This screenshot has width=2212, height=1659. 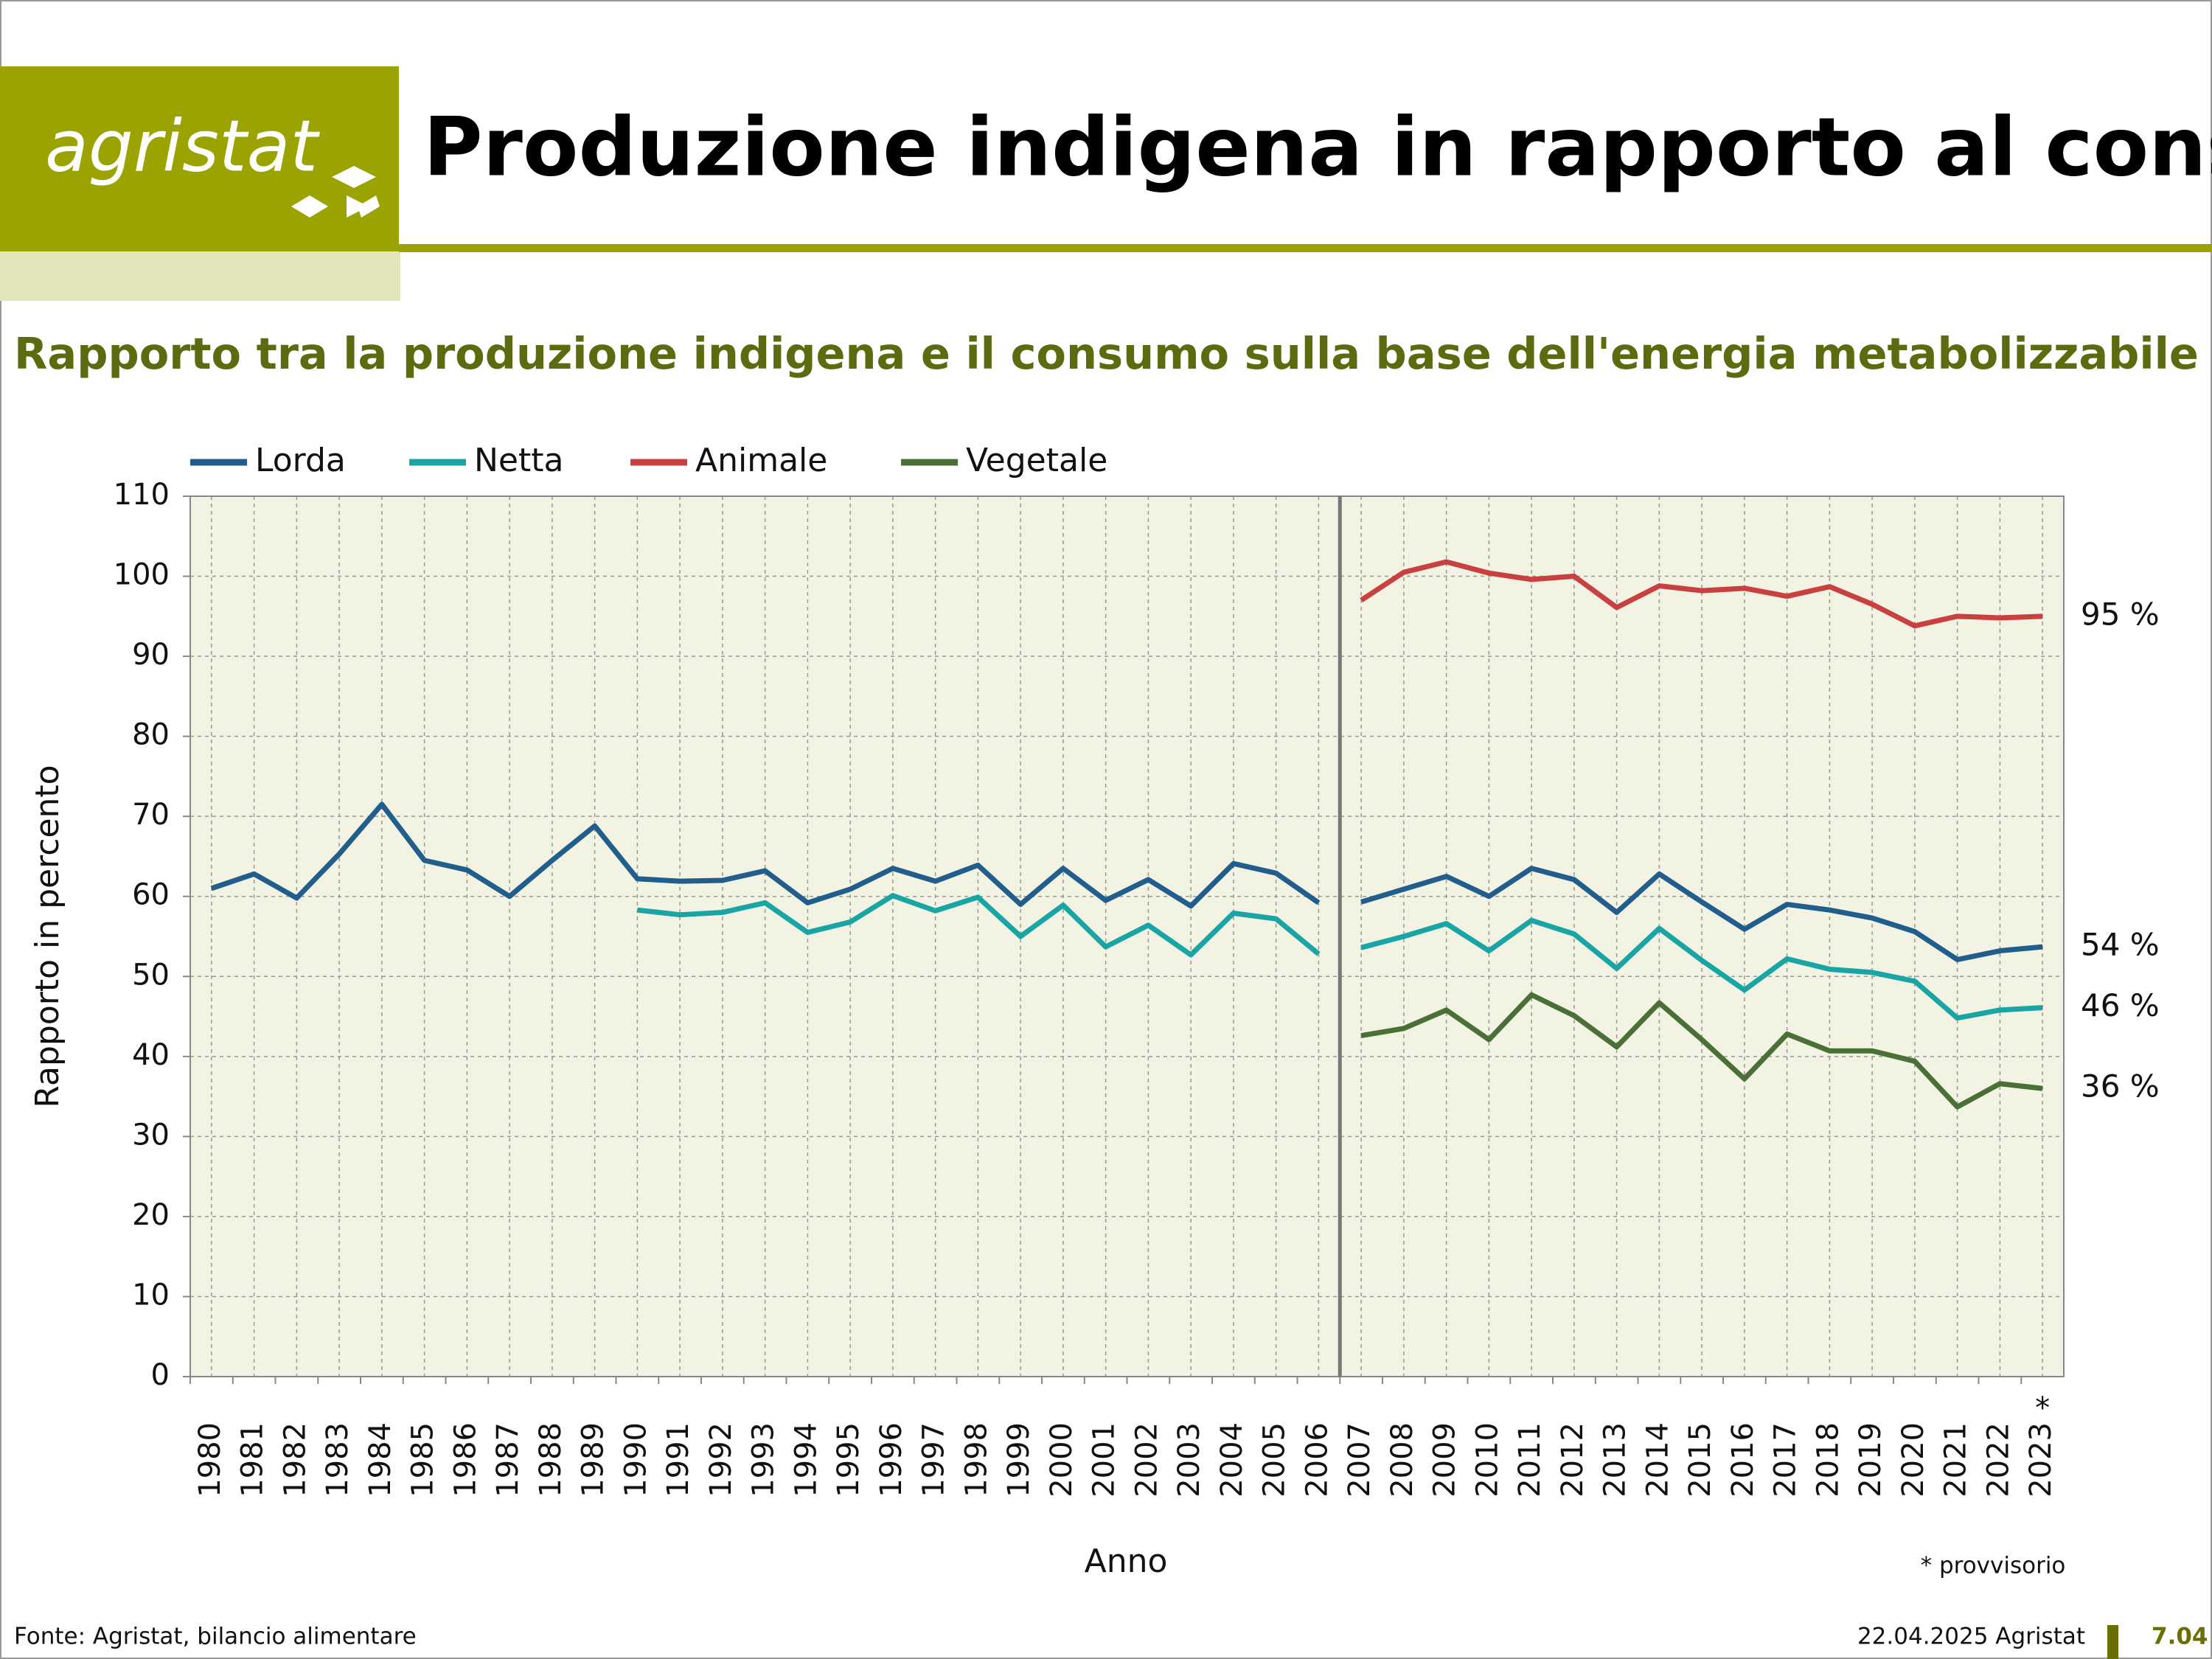 I want to click on x-tick-label: 2018, so click(x=1828, y=1460).